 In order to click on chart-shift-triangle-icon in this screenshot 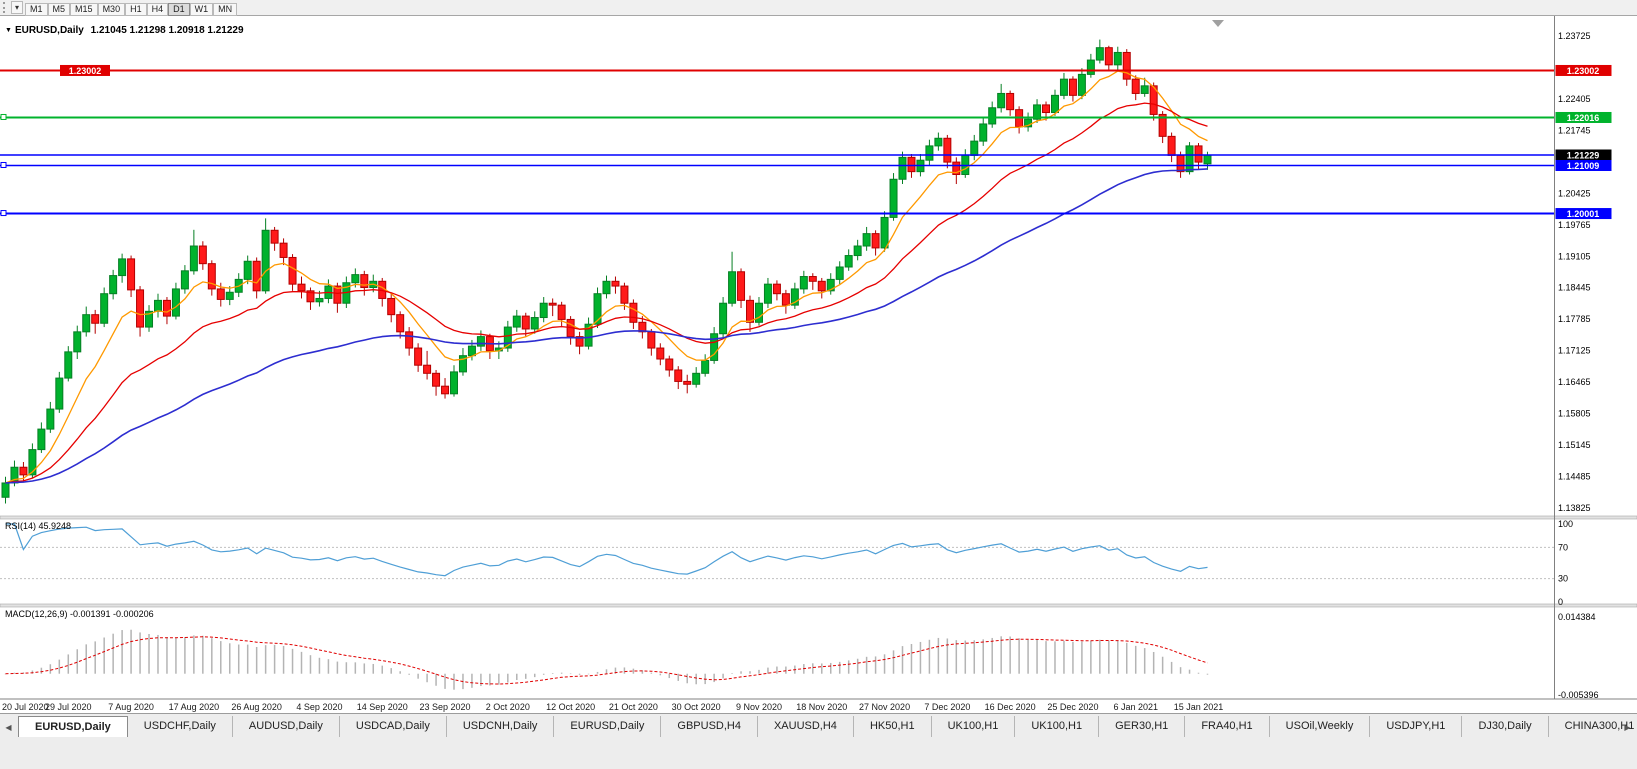, I will do `click(1218, 23)`.